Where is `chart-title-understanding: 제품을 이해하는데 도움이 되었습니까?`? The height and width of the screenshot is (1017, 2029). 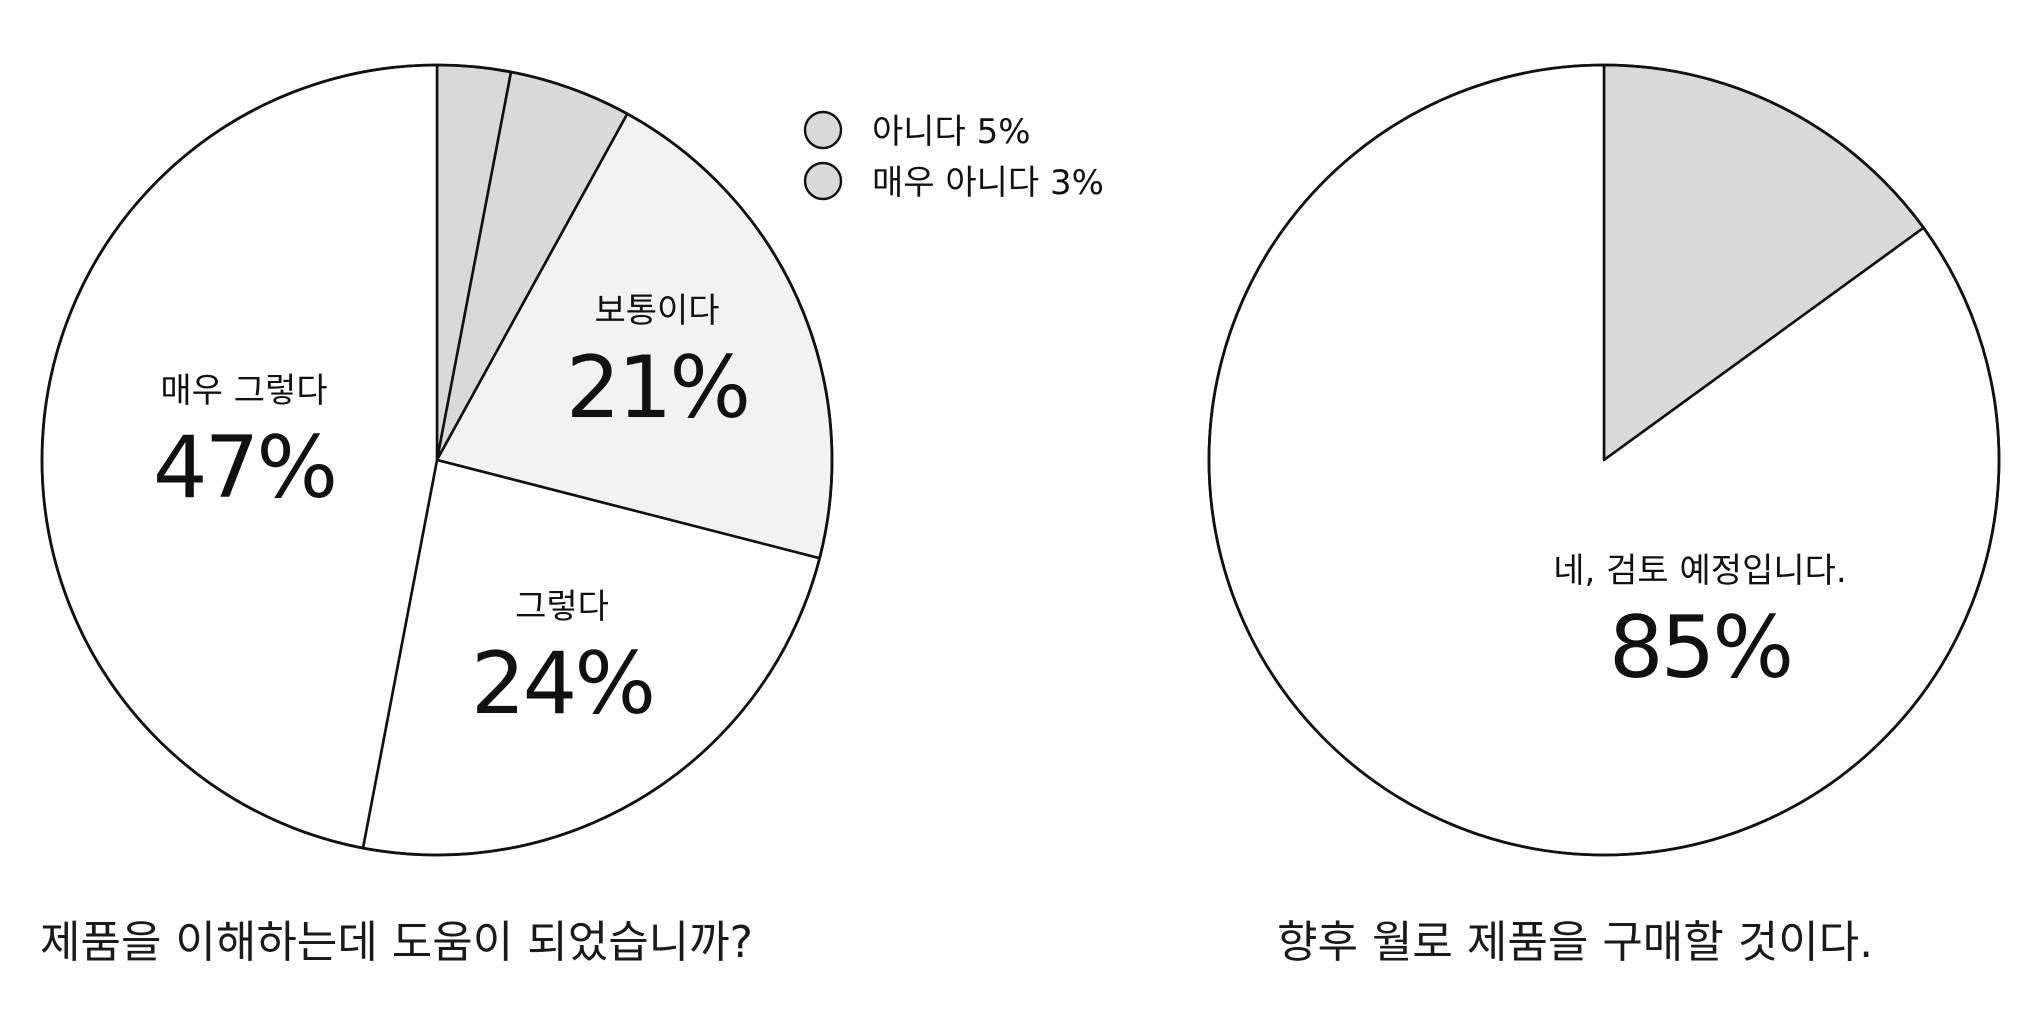 chart-title-understanding: 제품을 이해하는데 도움이 되었습니까? is located at coordinates (396, 942).